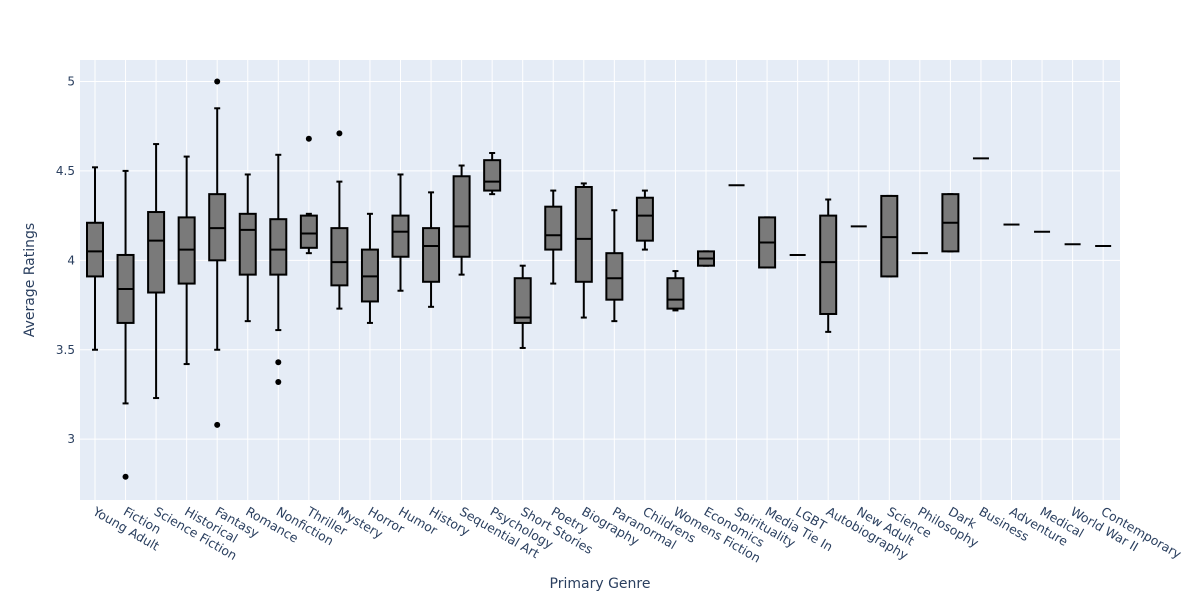  I want to click on box-psychology, so click(492, 174).